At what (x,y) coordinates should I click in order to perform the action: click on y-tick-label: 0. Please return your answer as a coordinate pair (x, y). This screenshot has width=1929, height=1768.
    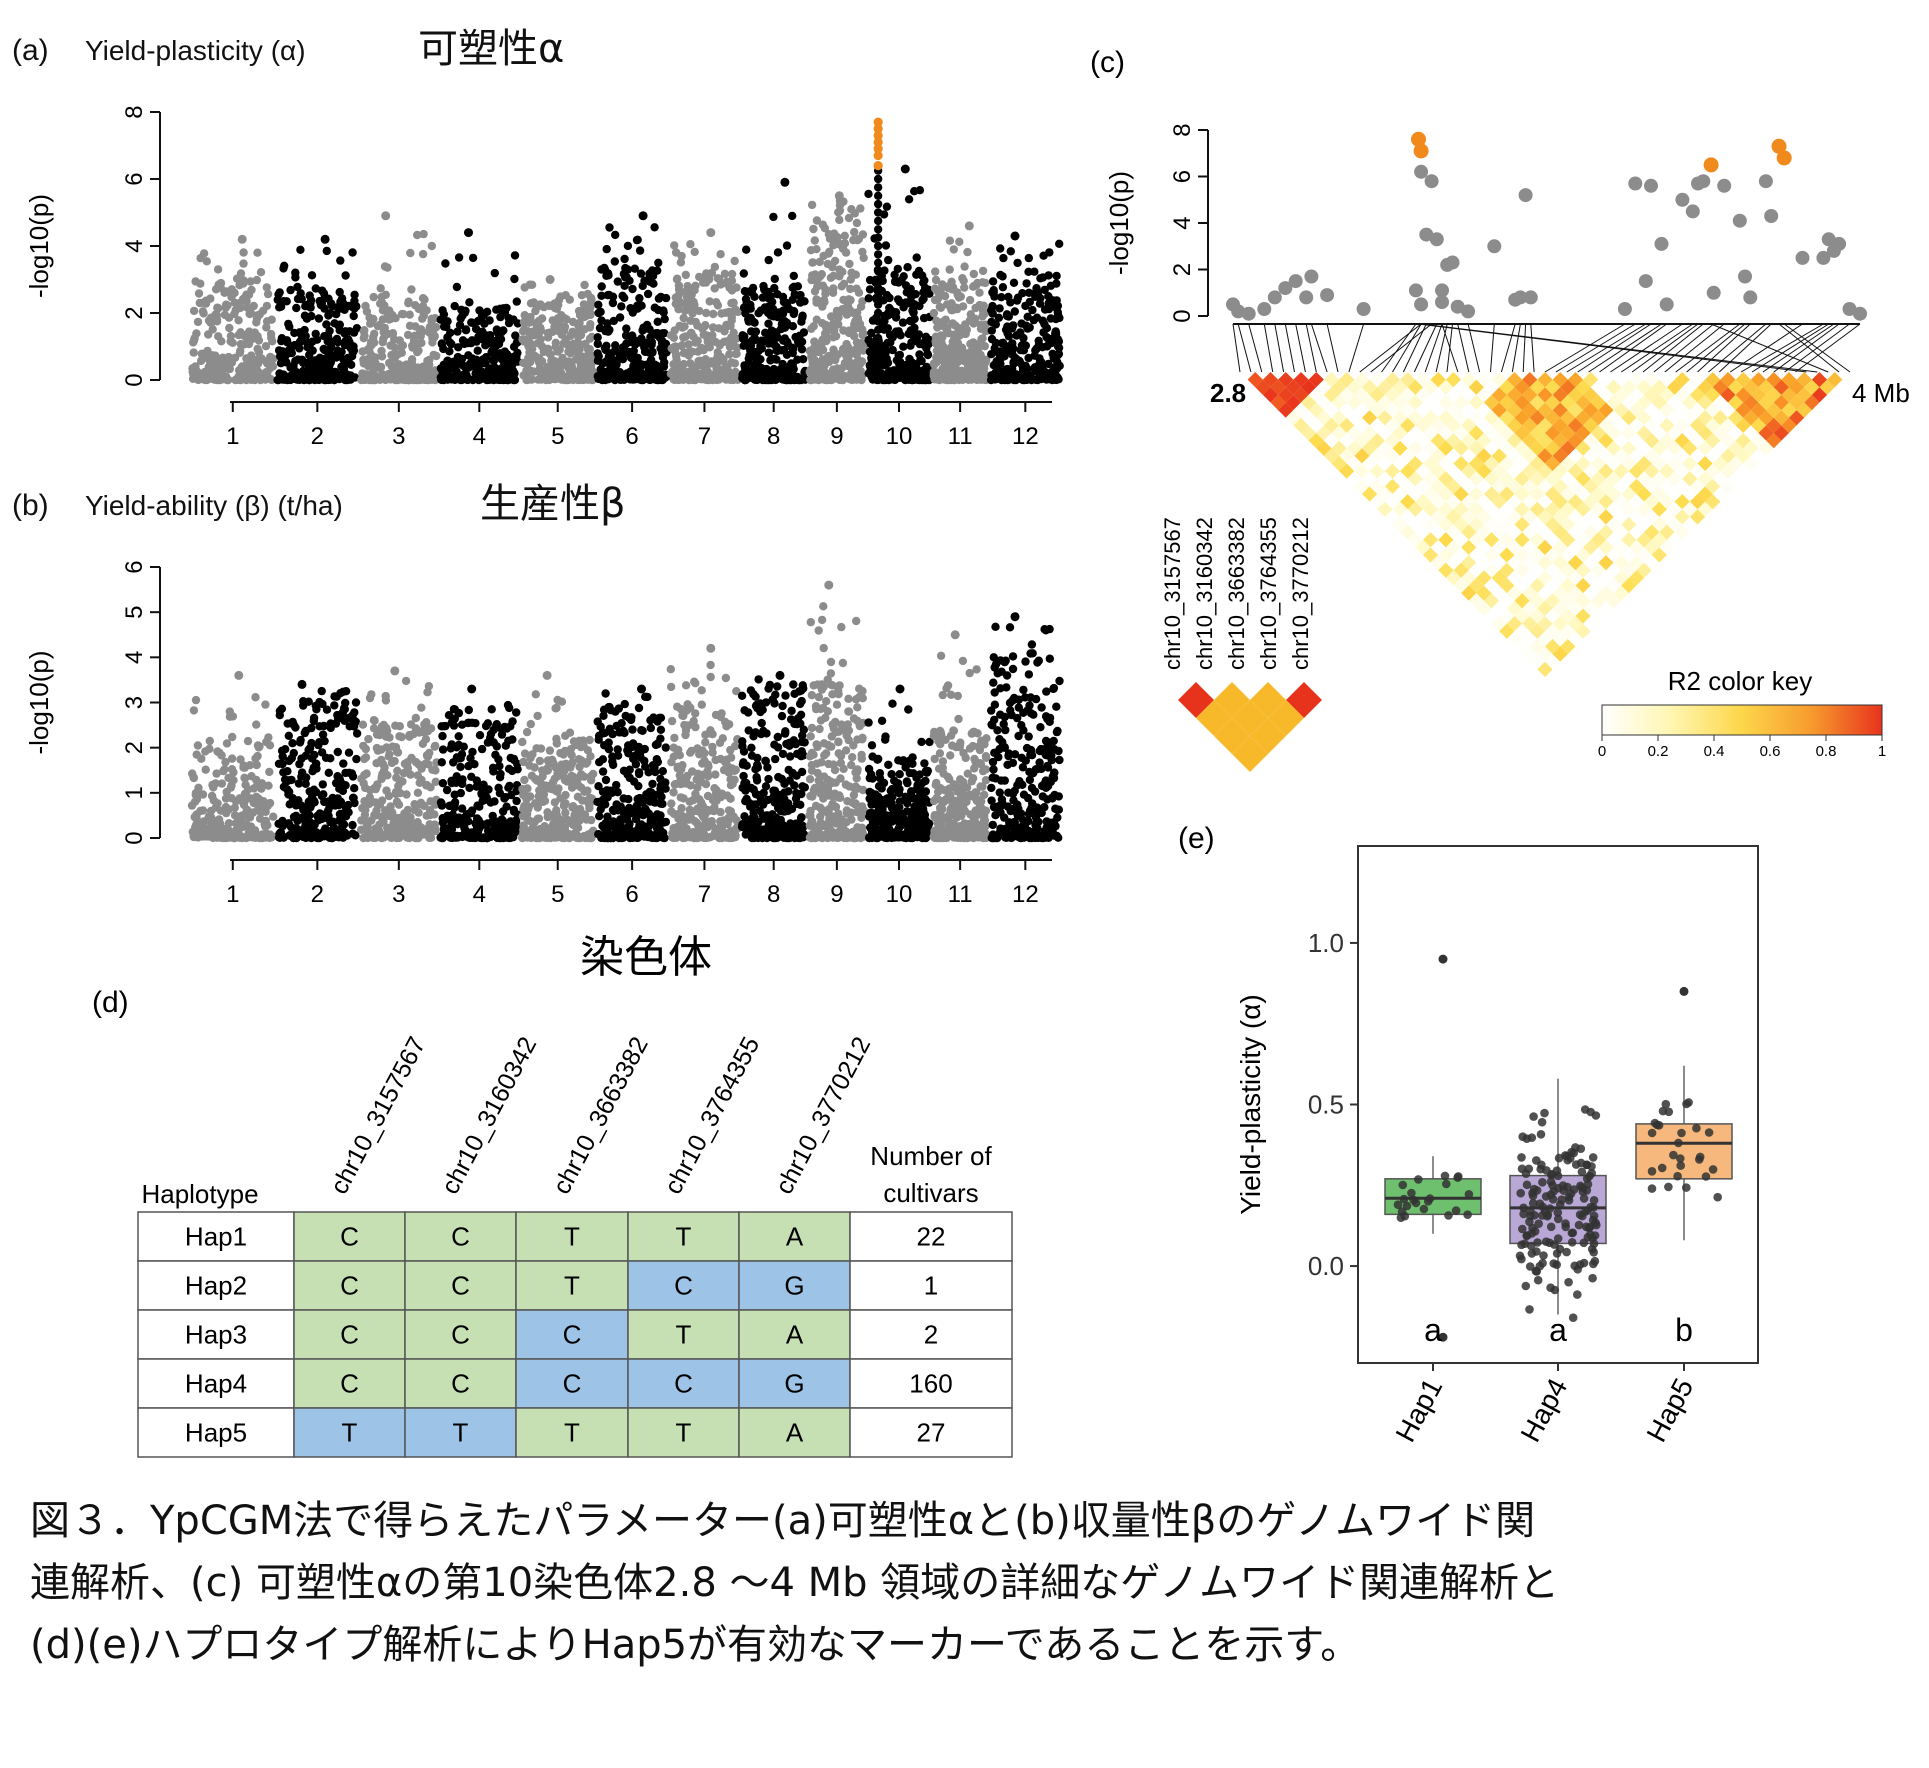
    Looking at the image, I should click on (134, 837).